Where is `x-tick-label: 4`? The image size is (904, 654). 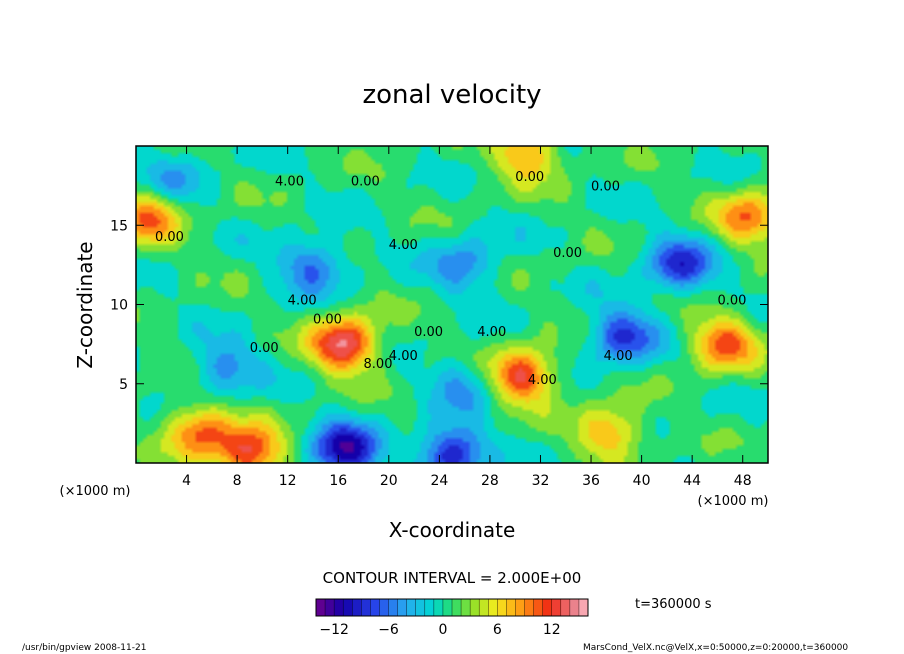 x-tick-label: 4 is located at coordinates (186, 481).